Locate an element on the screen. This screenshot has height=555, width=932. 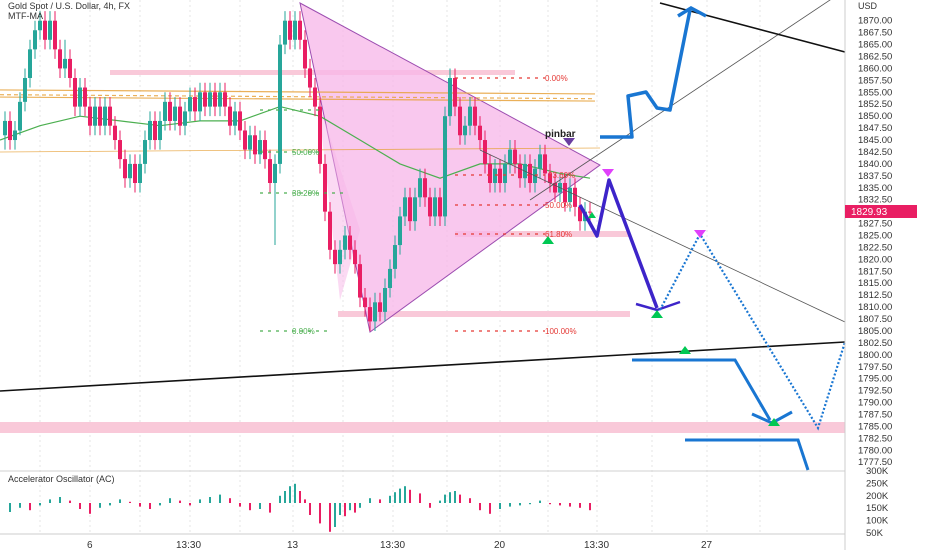
level-lines is located at coordinates (300, 121).